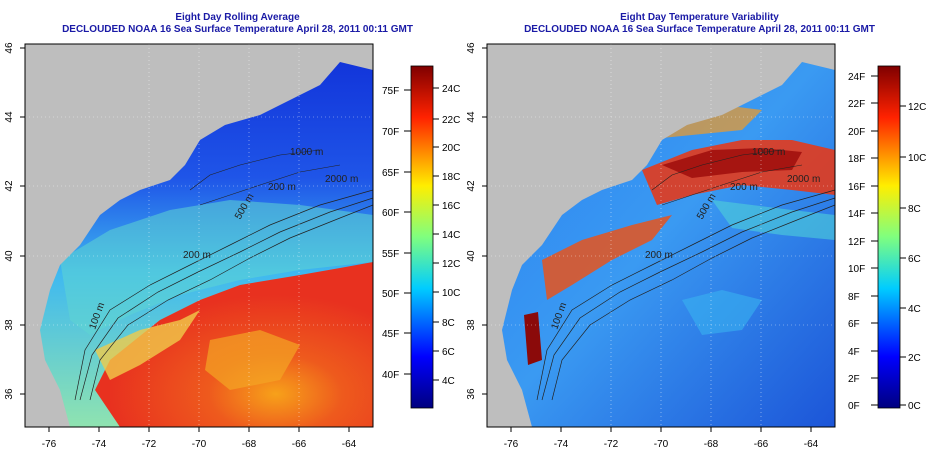 The image size is (950, 475). Describe the element at coordinates (914, 309) in the screenshot. I see `cb-right-c-4: 4C` at that location.